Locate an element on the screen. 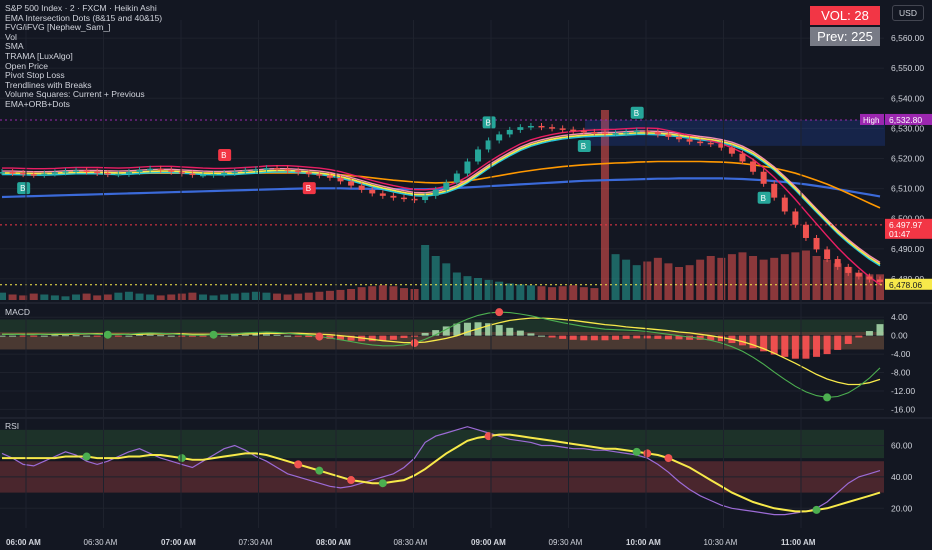  macd-cross-dot is located at coordinates (107, 334).